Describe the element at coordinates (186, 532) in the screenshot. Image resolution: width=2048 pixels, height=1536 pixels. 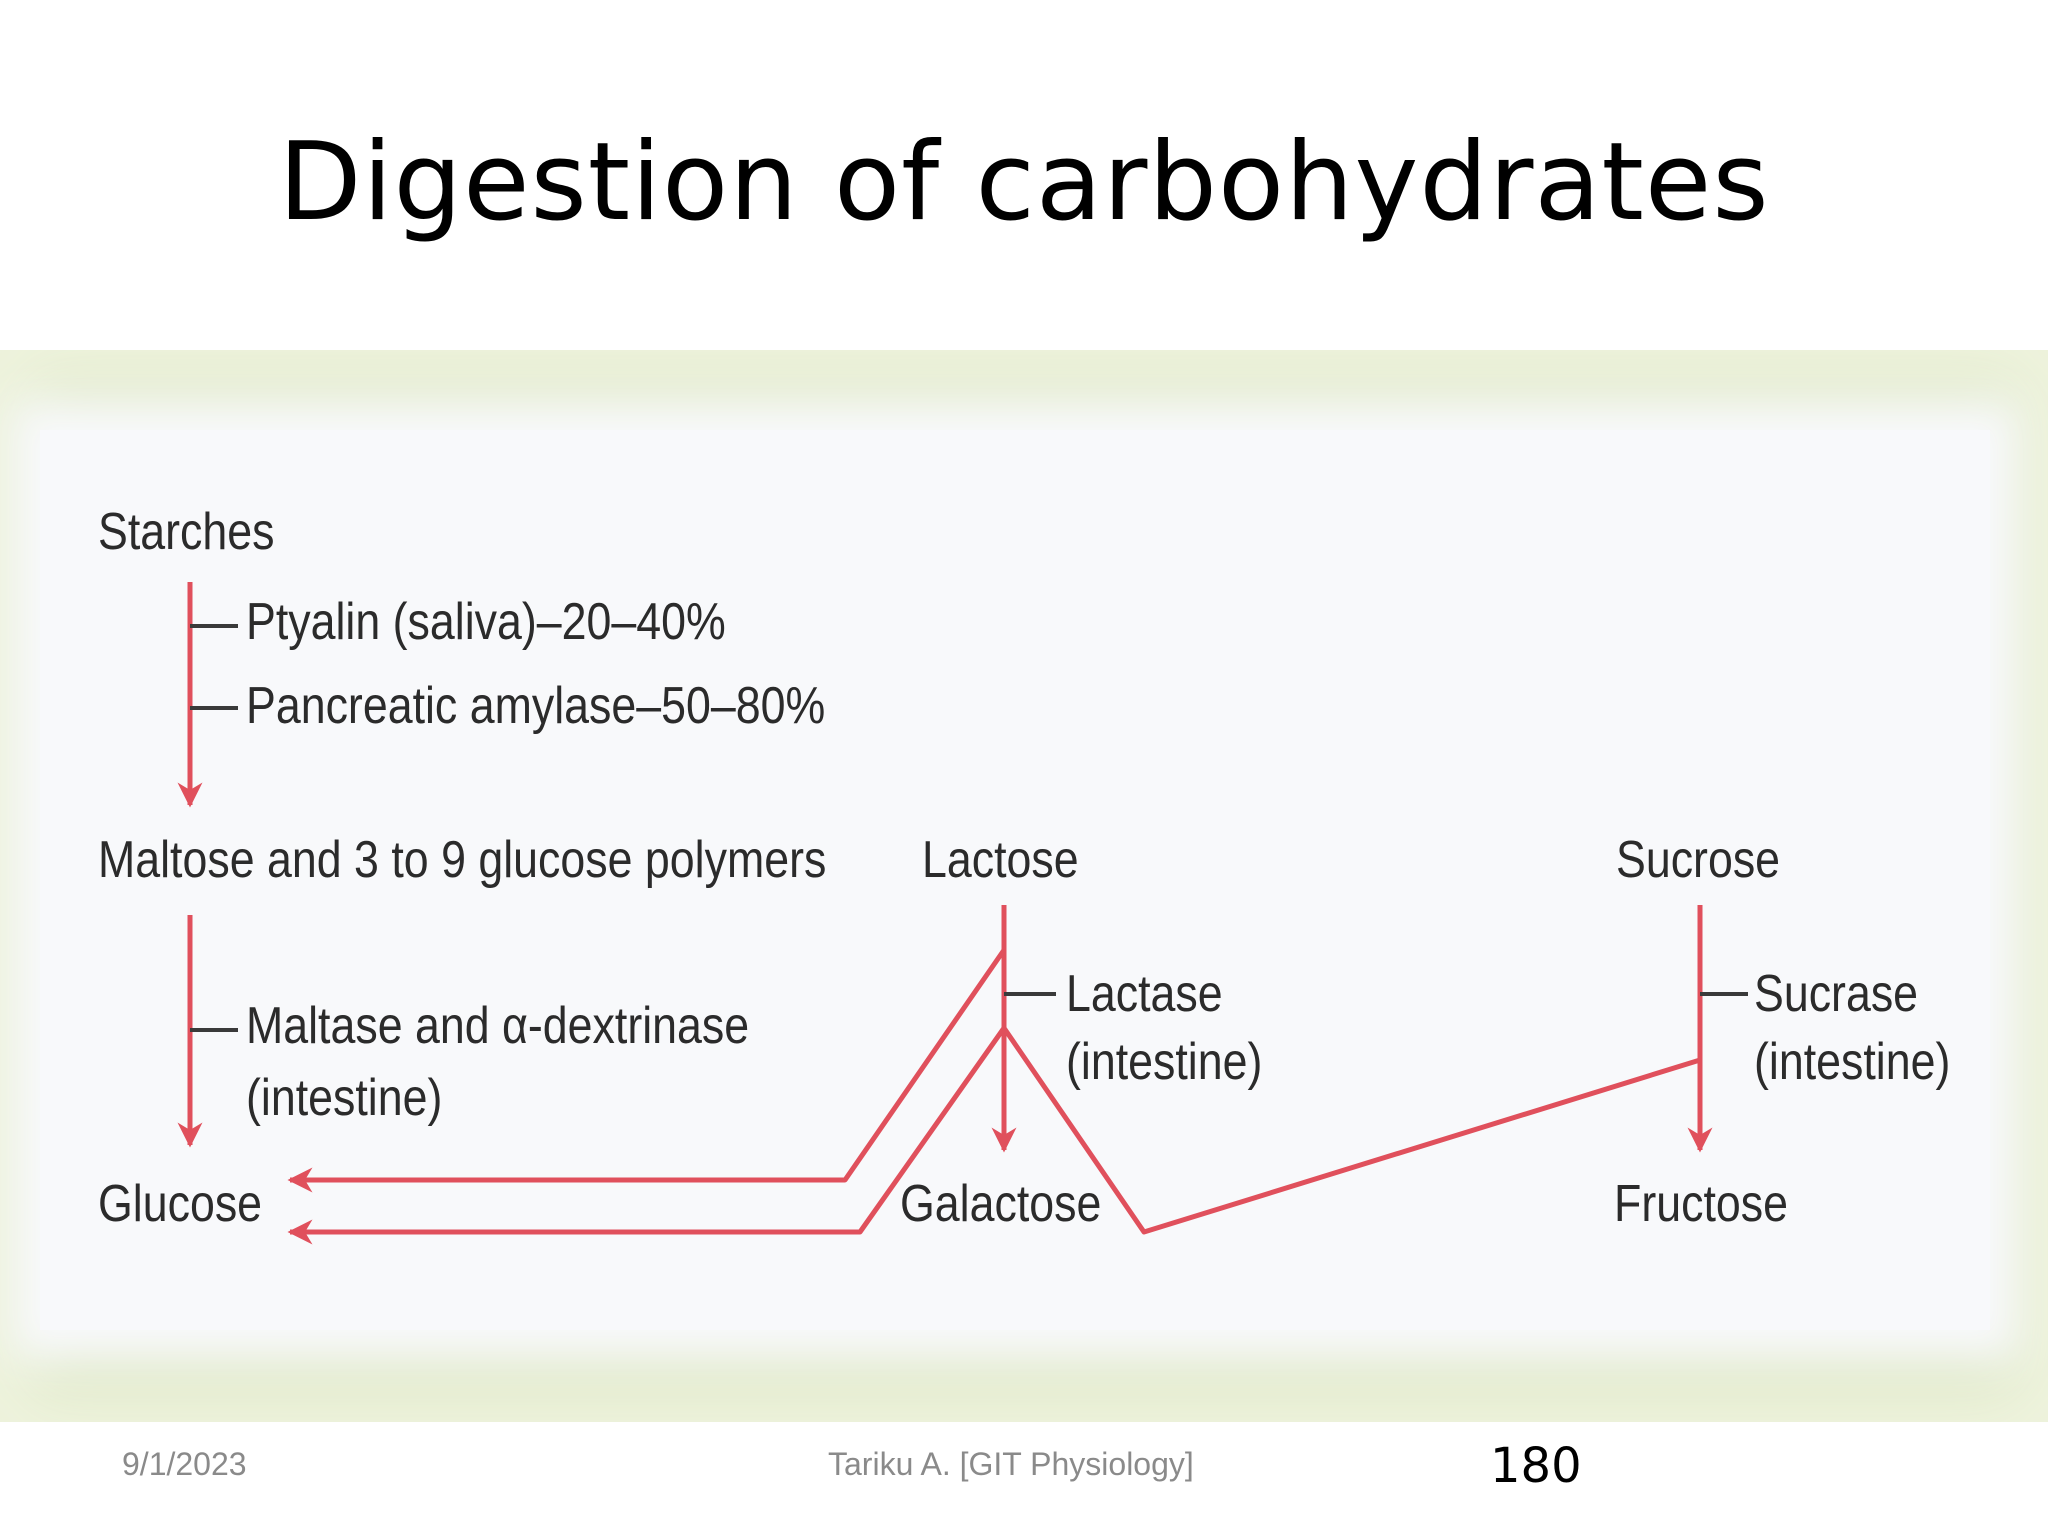
I see `node-starches: Starches` at that location.